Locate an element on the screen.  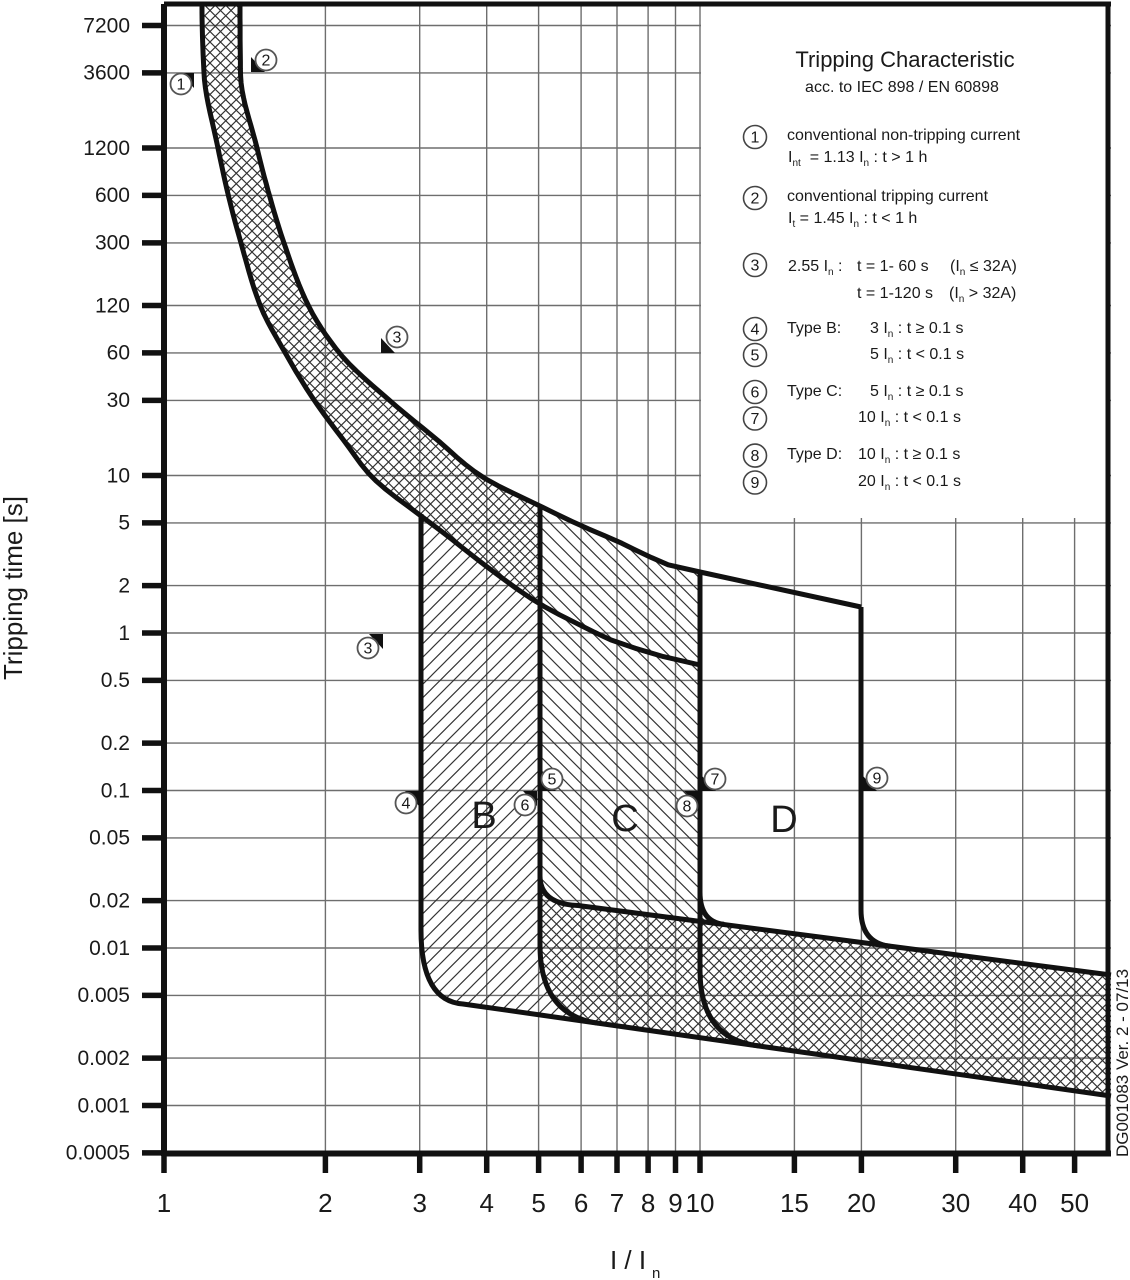
svg-text: 0.1 is located at coordinates (115, 790).